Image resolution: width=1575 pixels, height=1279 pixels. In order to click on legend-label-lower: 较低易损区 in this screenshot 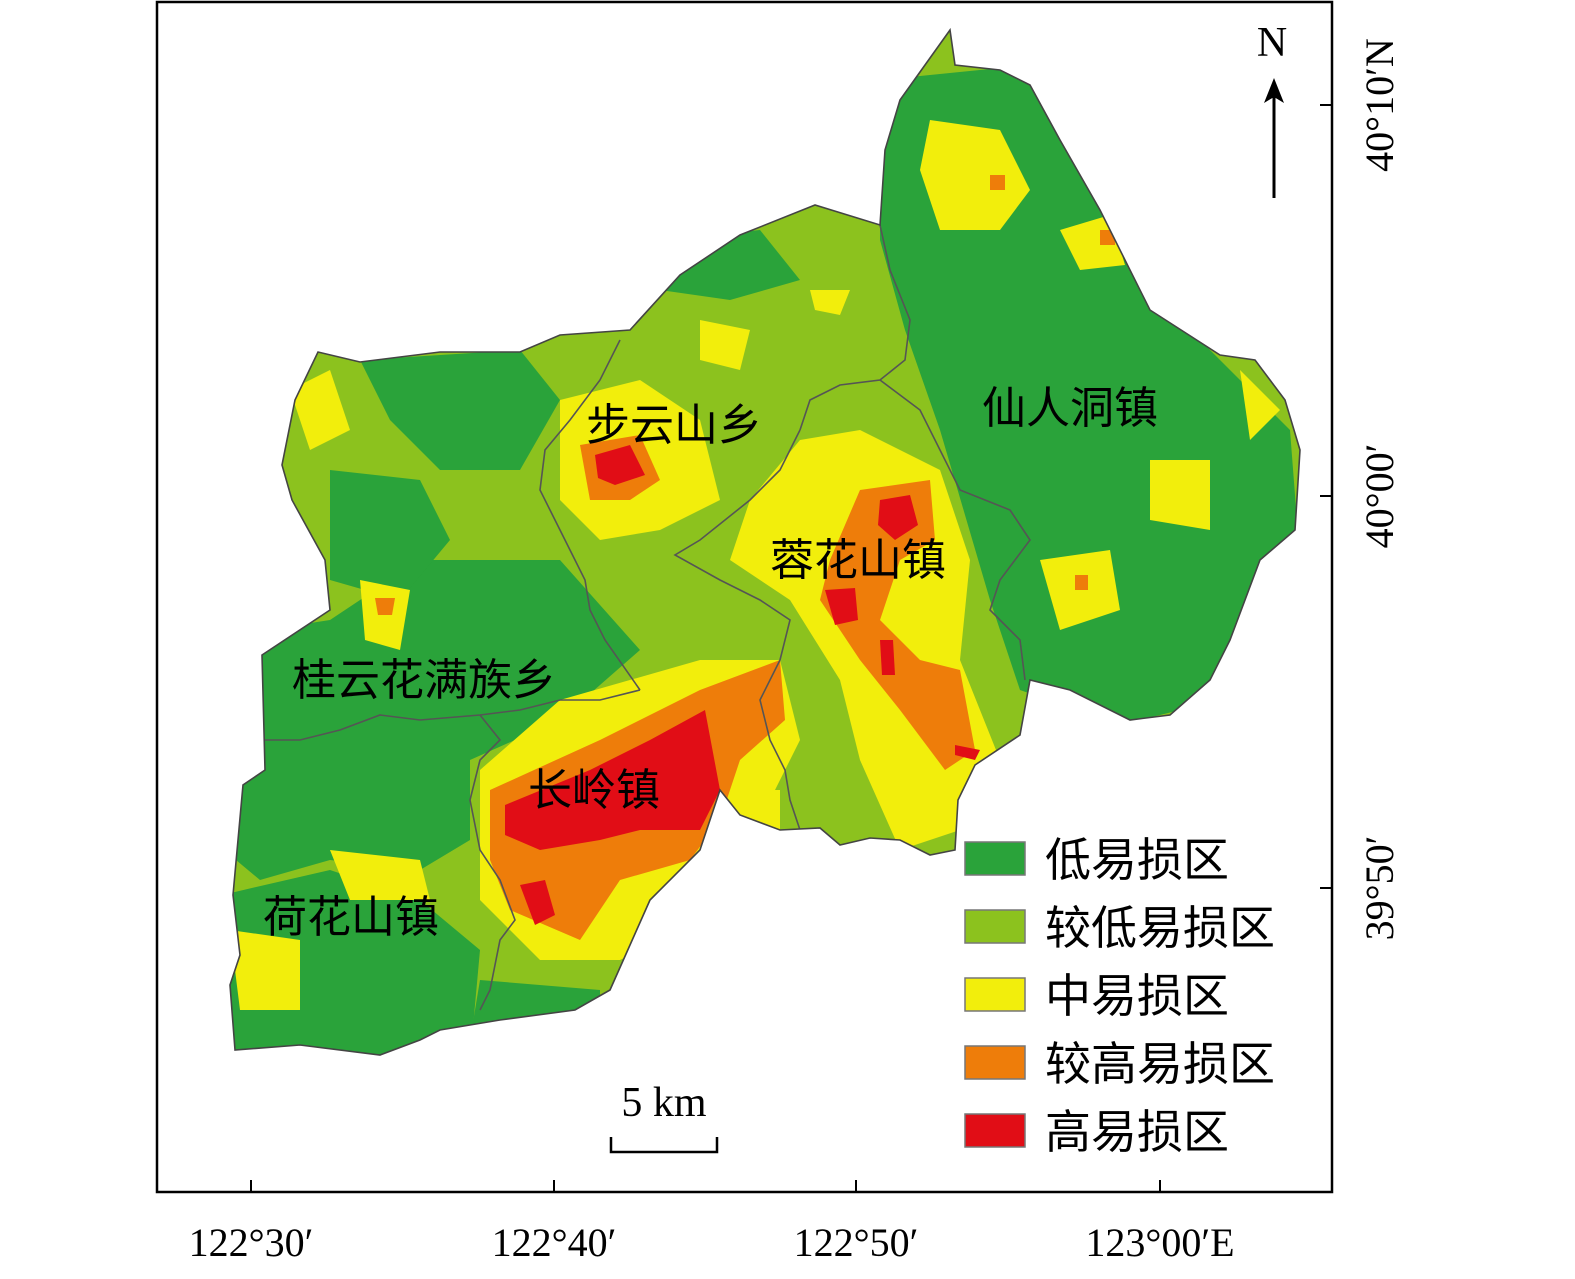, I will do `click(1160, 928)`.